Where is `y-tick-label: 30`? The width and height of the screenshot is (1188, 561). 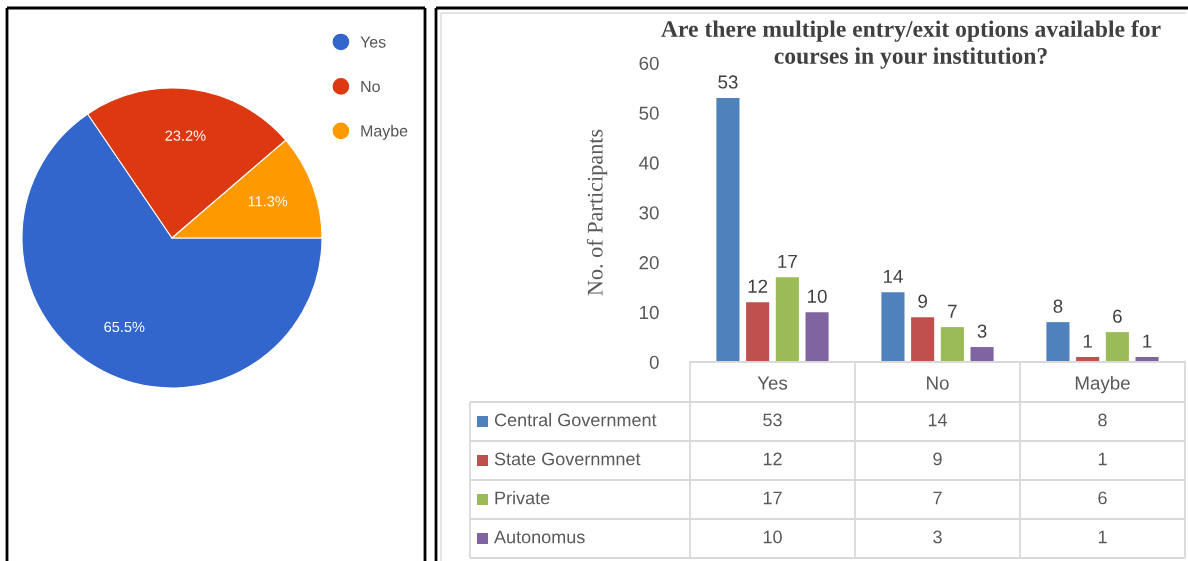
y-tick-label: 30 is located at coordinates (649, 213).